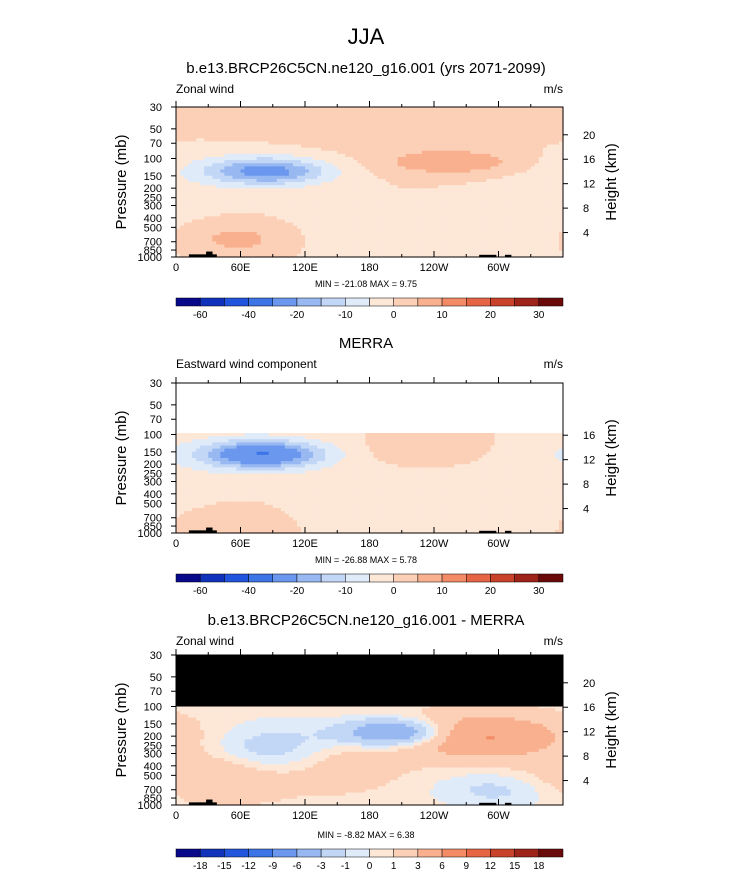 Image resolution: width=733 pixels, height=872 pixels. What do you see at coordinates (539, 315) in the screenshot?
I see `colorbar-label: 30` at bounding box center [539, 315].